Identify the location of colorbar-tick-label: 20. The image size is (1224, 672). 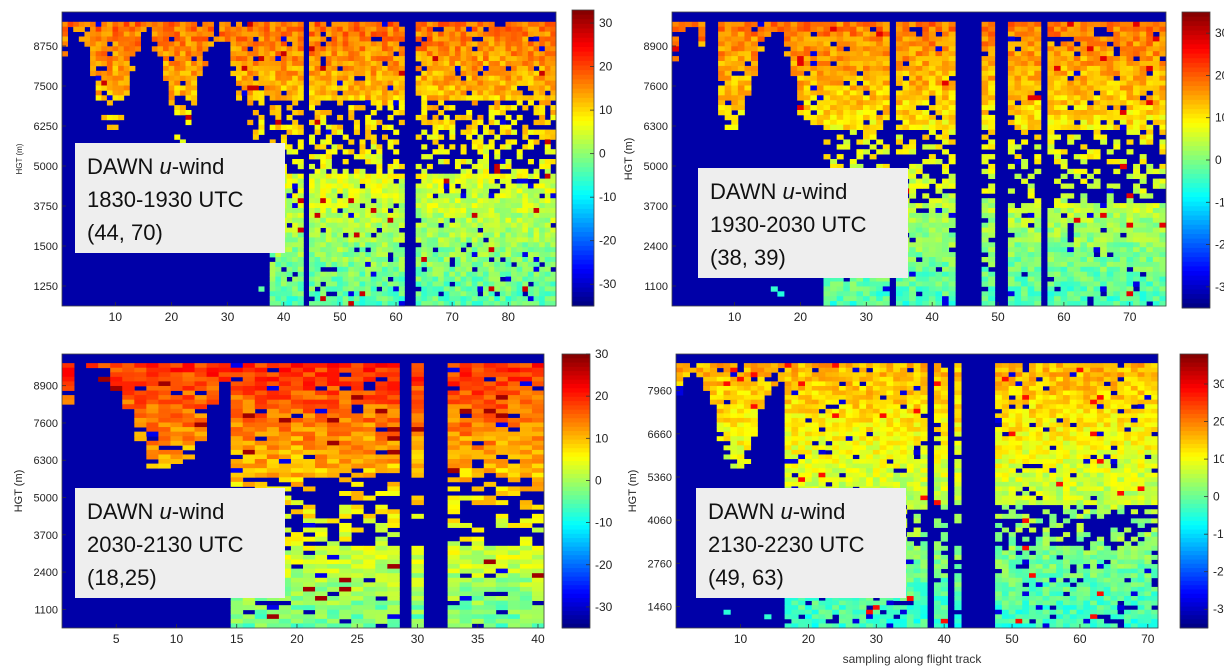
(1218, 422).